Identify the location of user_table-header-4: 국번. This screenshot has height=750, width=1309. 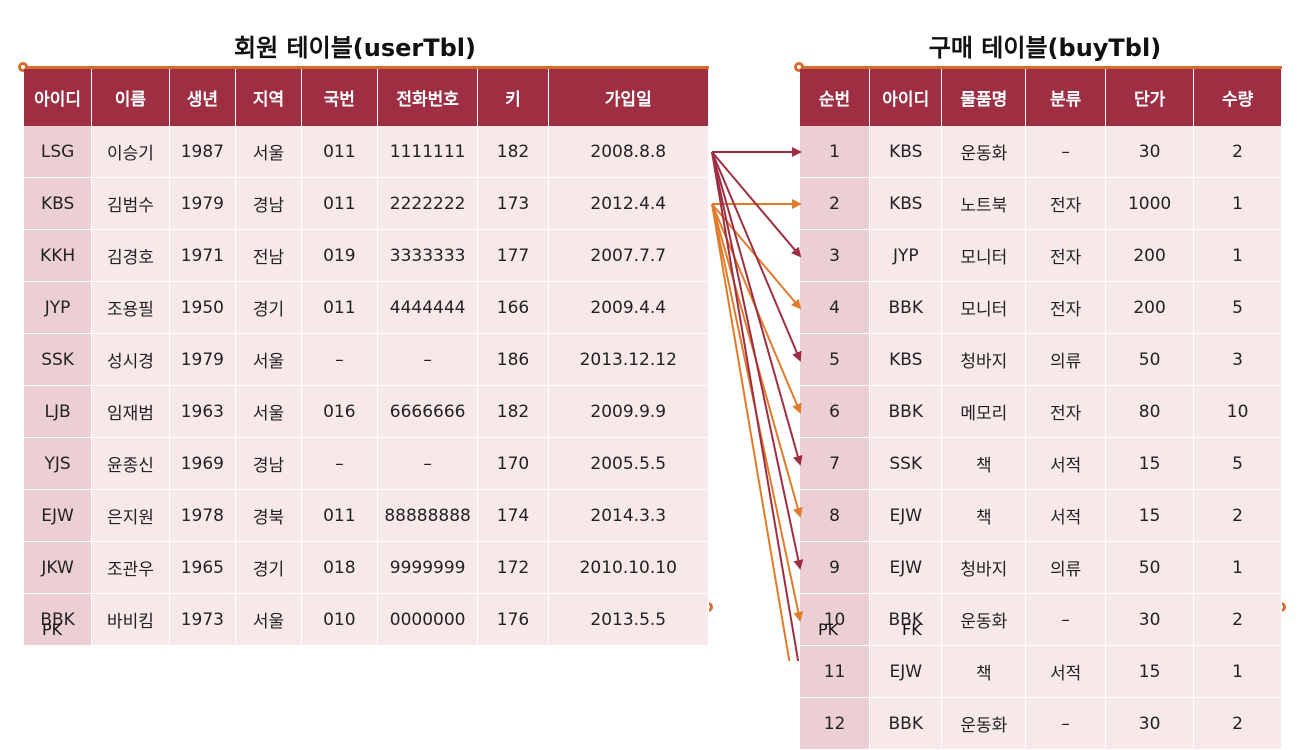
(339, 97).